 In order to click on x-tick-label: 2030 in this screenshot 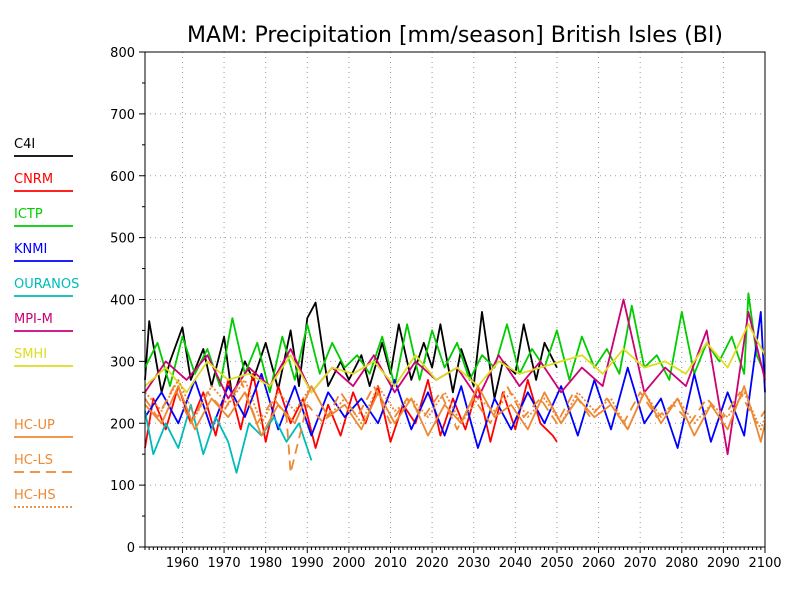, I will do `click(473, 563)`.